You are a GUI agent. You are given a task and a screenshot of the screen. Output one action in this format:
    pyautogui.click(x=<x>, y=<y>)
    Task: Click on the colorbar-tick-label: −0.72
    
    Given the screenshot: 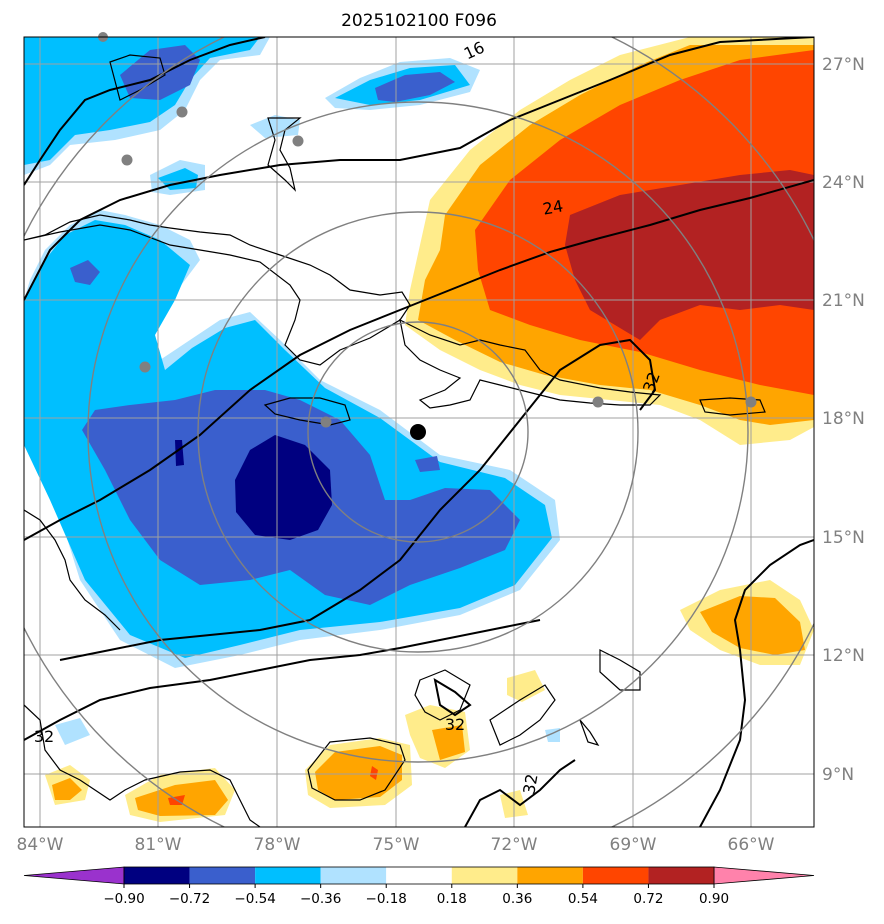 What is the action you would take?
    pyautogui.click(x=189, y=899)
    